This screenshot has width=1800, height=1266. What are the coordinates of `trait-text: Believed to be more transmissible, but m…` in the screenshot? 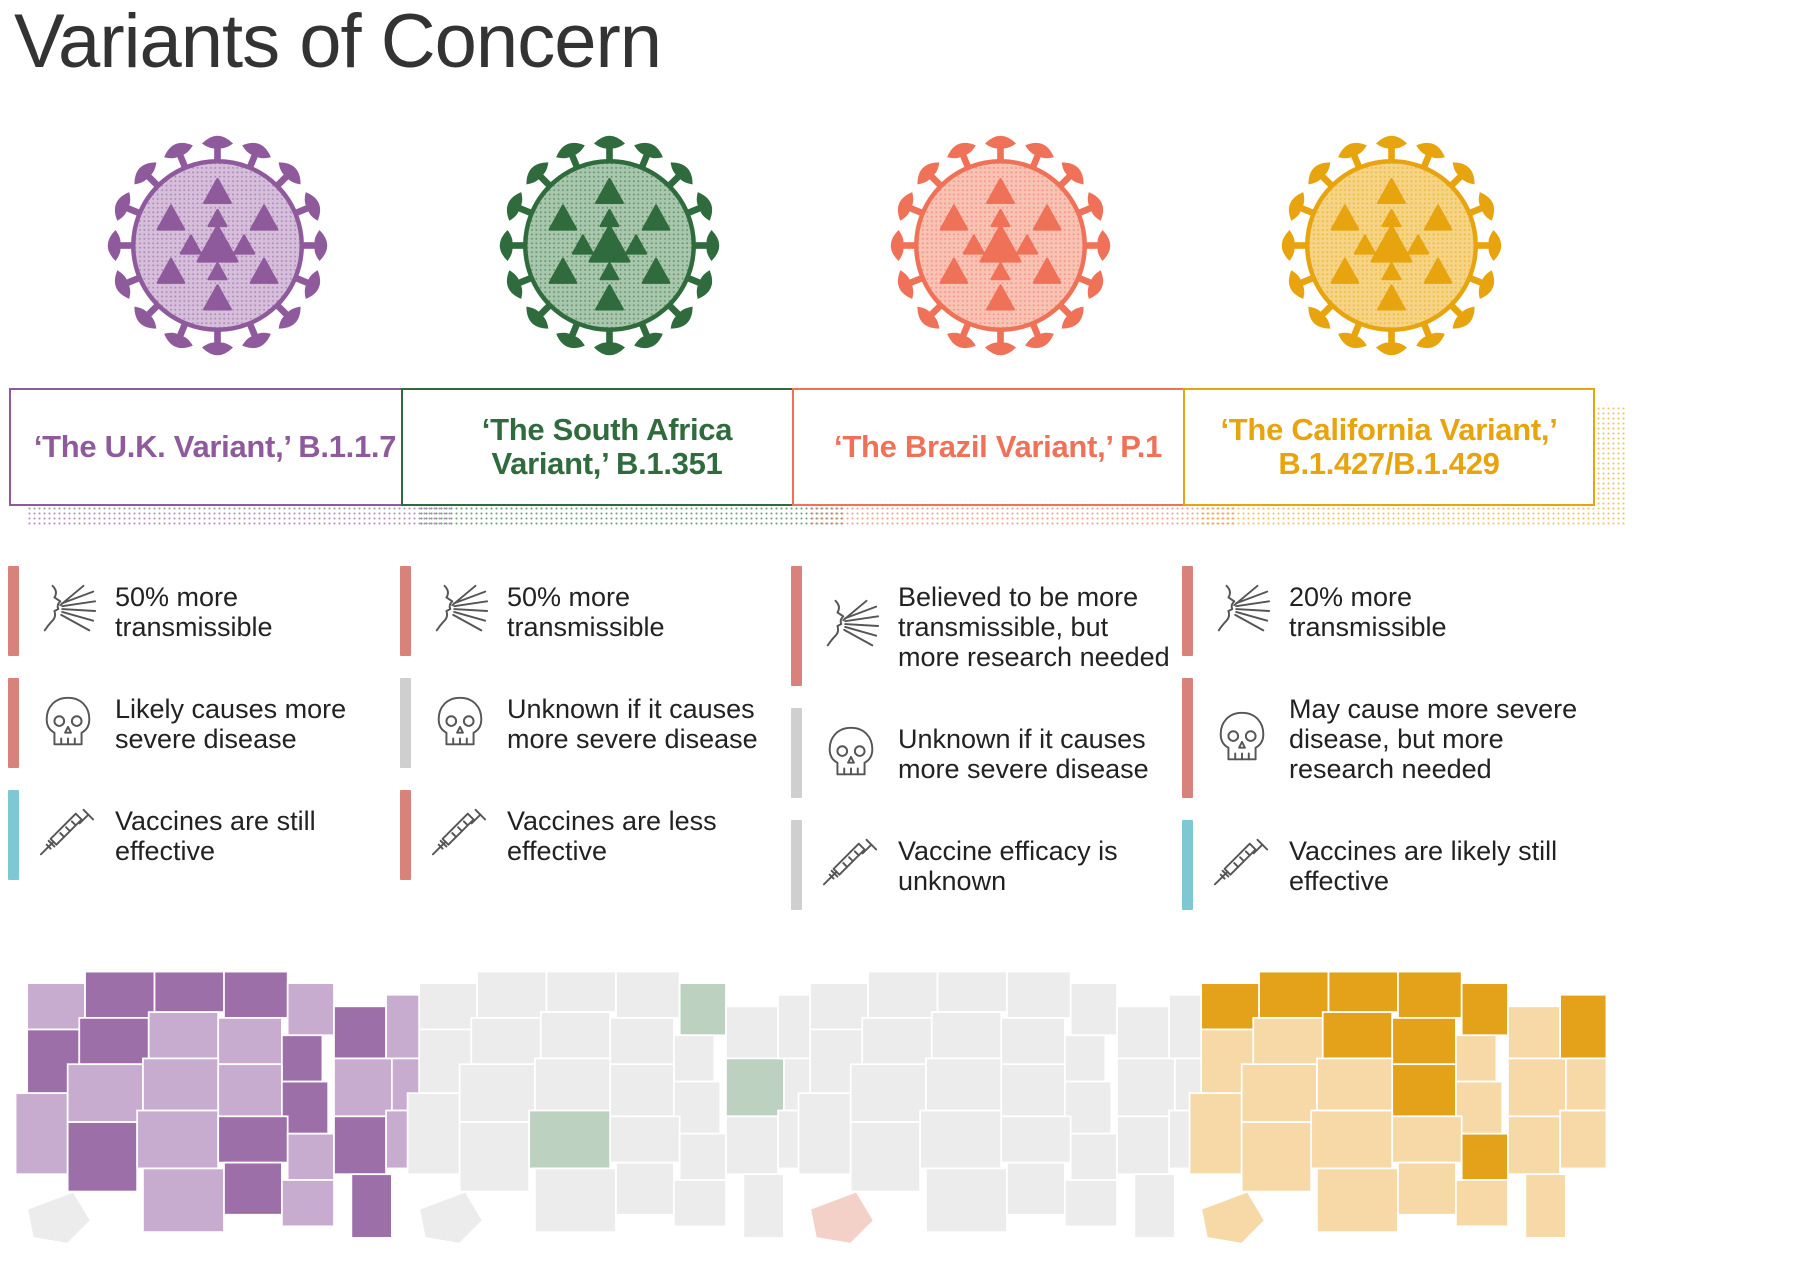 It's located at (1034, 627).